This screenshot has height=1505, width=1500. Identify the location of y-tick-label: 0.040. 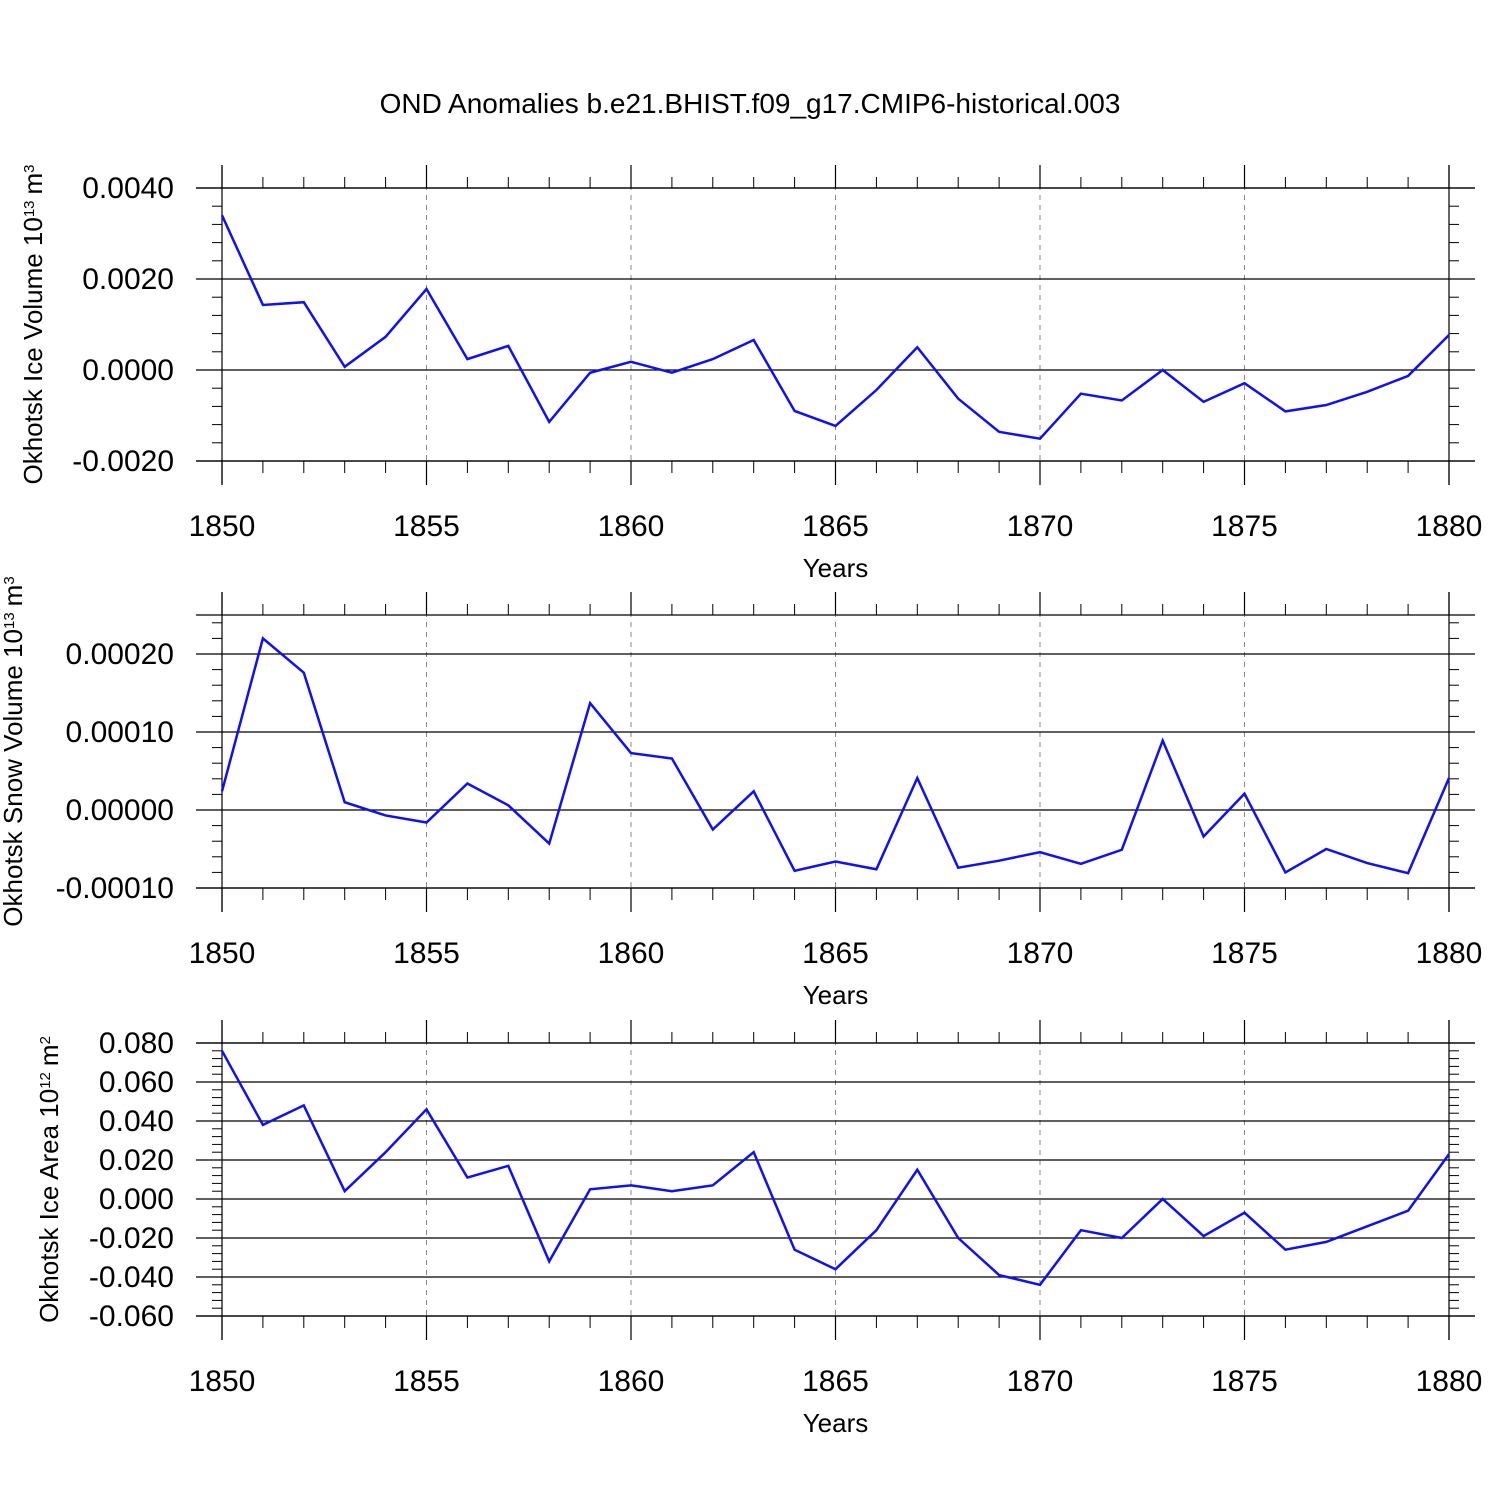
(136, 1121).